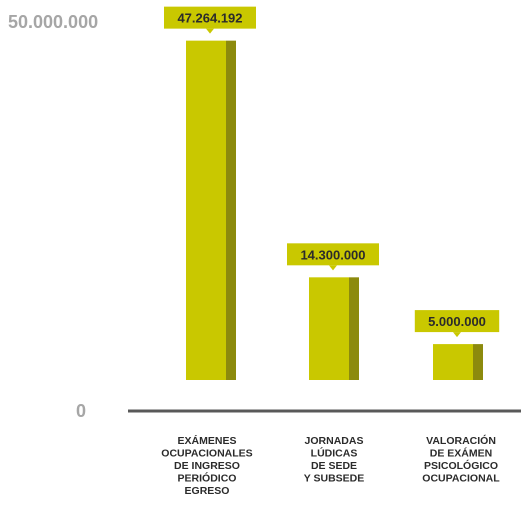 The height and width of the screenshot is (525, 524). I want to click on category-label-3-line-4: OCUPACIONAL, so click(461, 479).